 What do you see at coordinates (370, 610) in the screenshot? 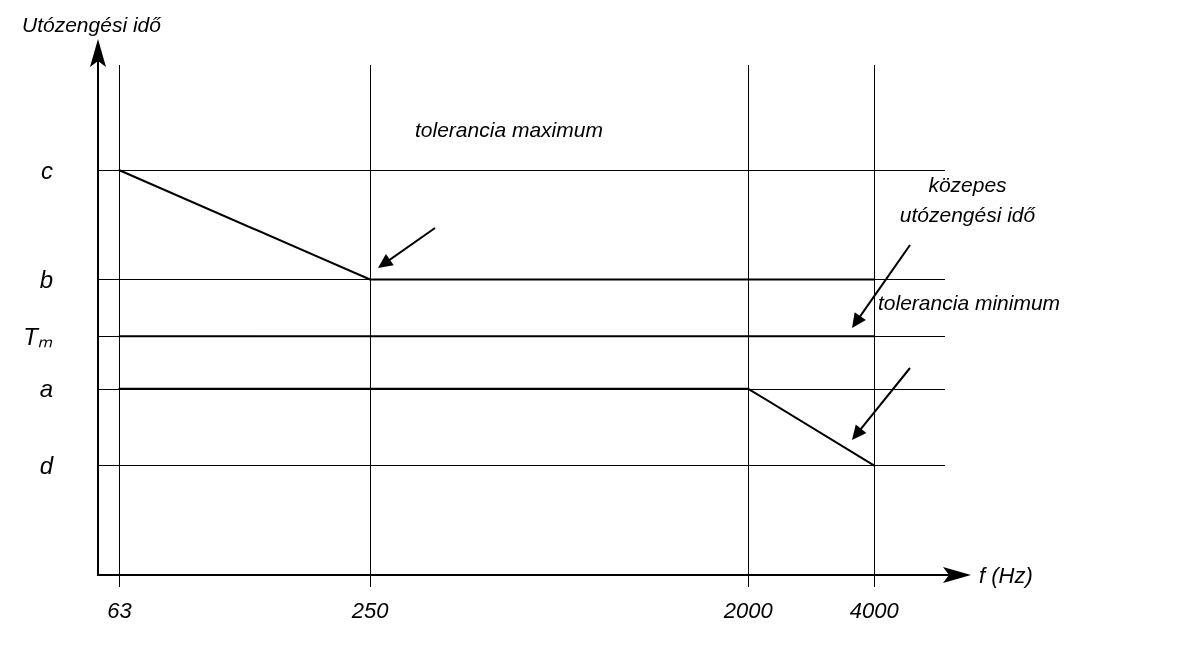
I see `x-tick-label: 250` at bounding box center [370, 610].